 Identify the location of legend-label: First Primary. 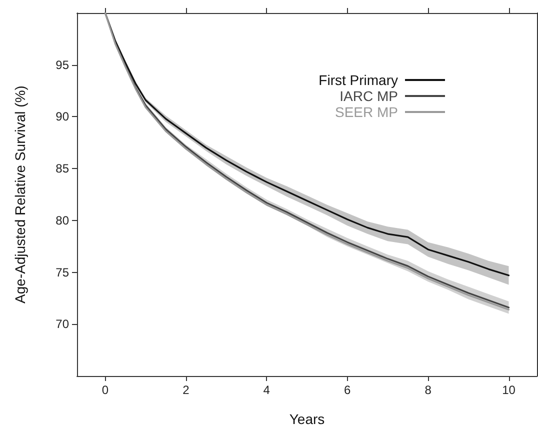
(358, 80).